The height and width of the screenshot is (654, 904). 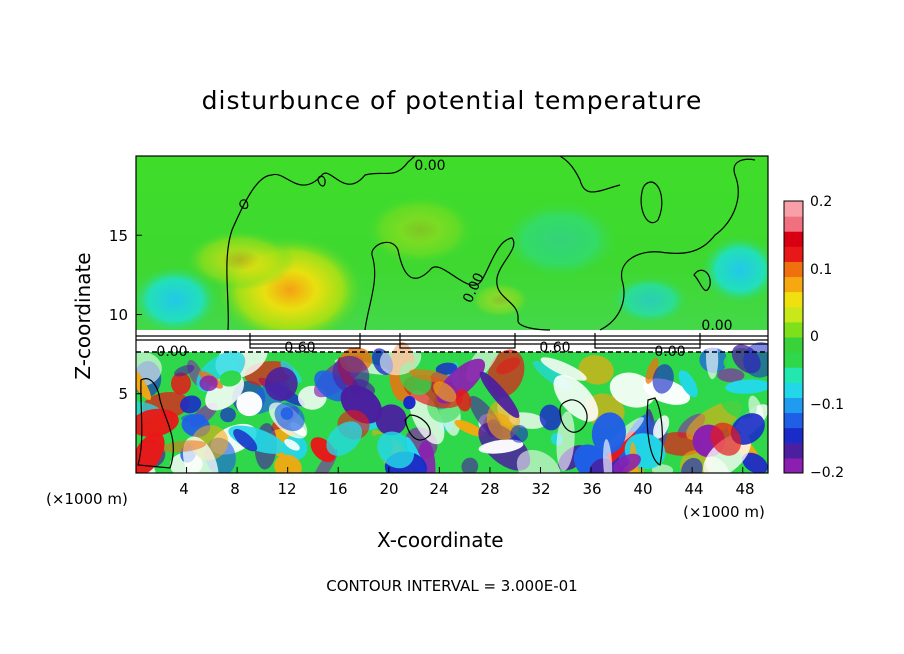 I want to click on chart-title: disturbunce of potential temperature, so click(x=452, y=100).